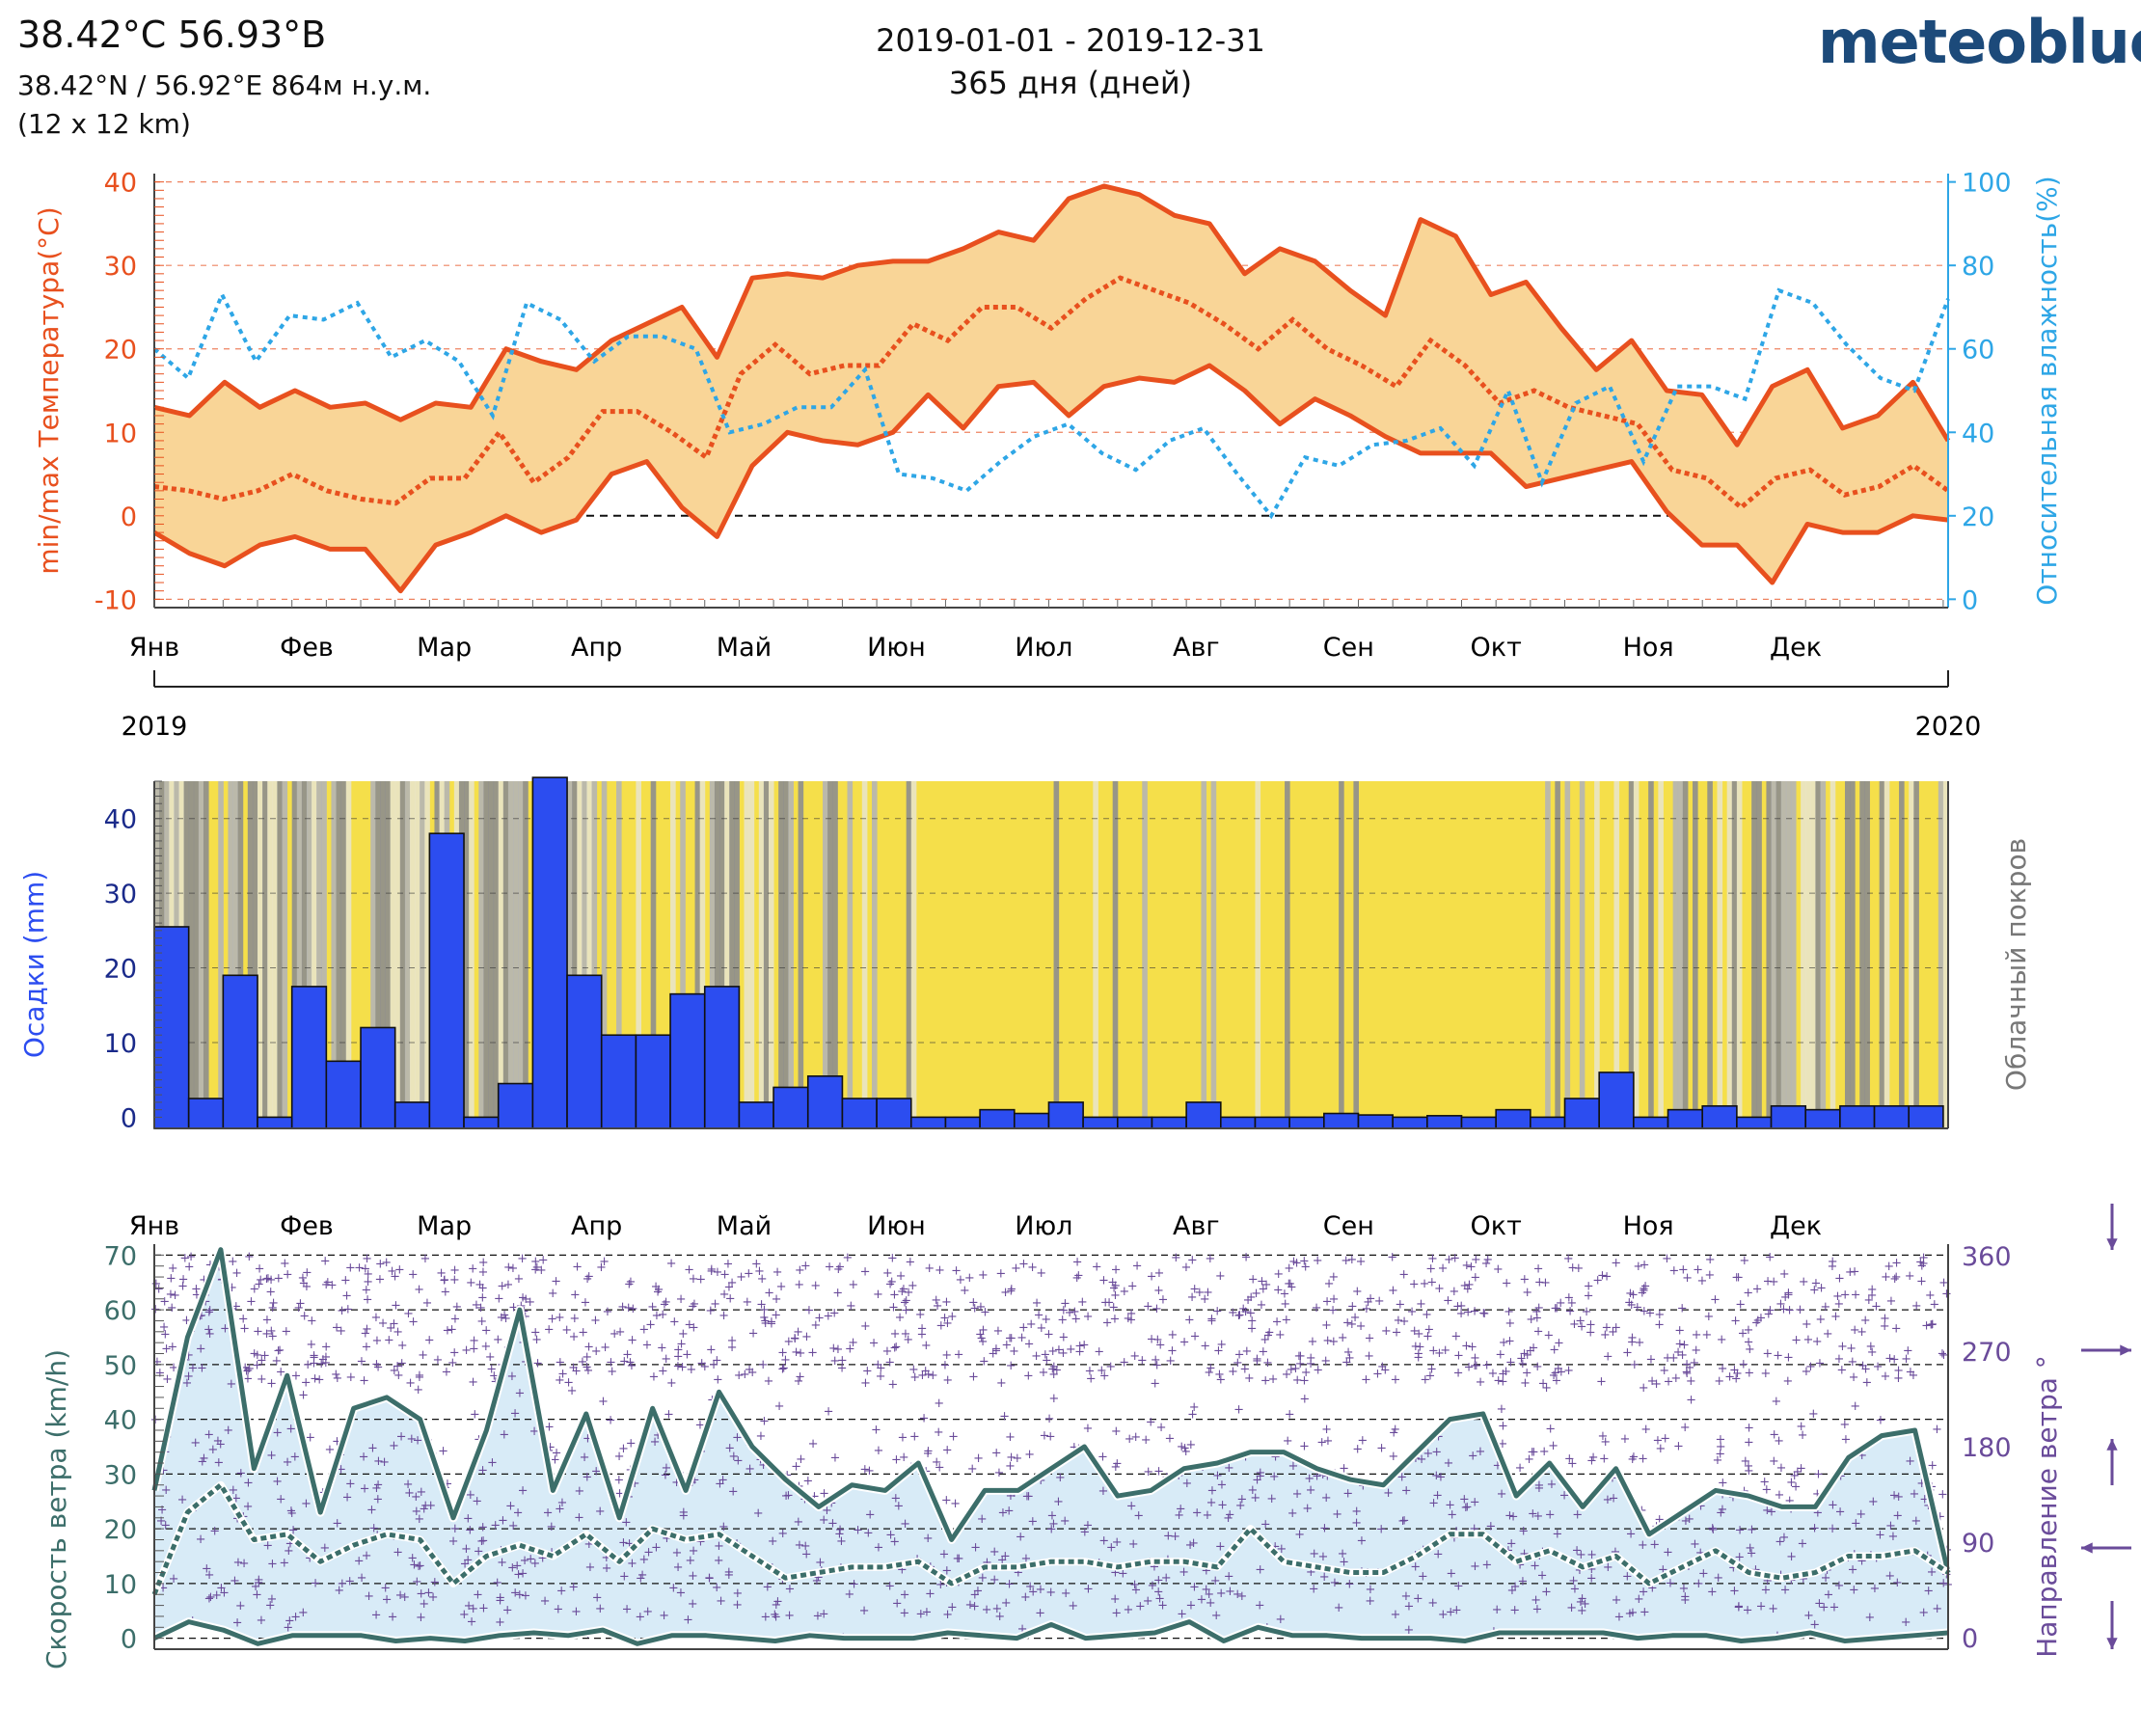  I want to click on month-label: Фев, so click(307, 648).